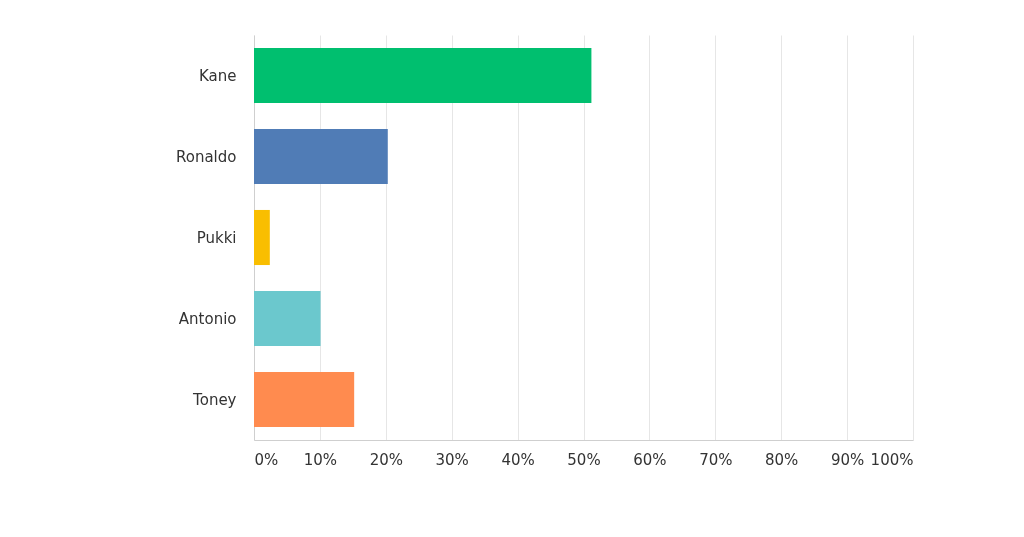 Image resolution: width=1024 pixels, height=537 pixels. What do you see at coordinates (452, 459) in the screenshot?
I see `x-tick-label: 30%` at bounding box center [452, 459].